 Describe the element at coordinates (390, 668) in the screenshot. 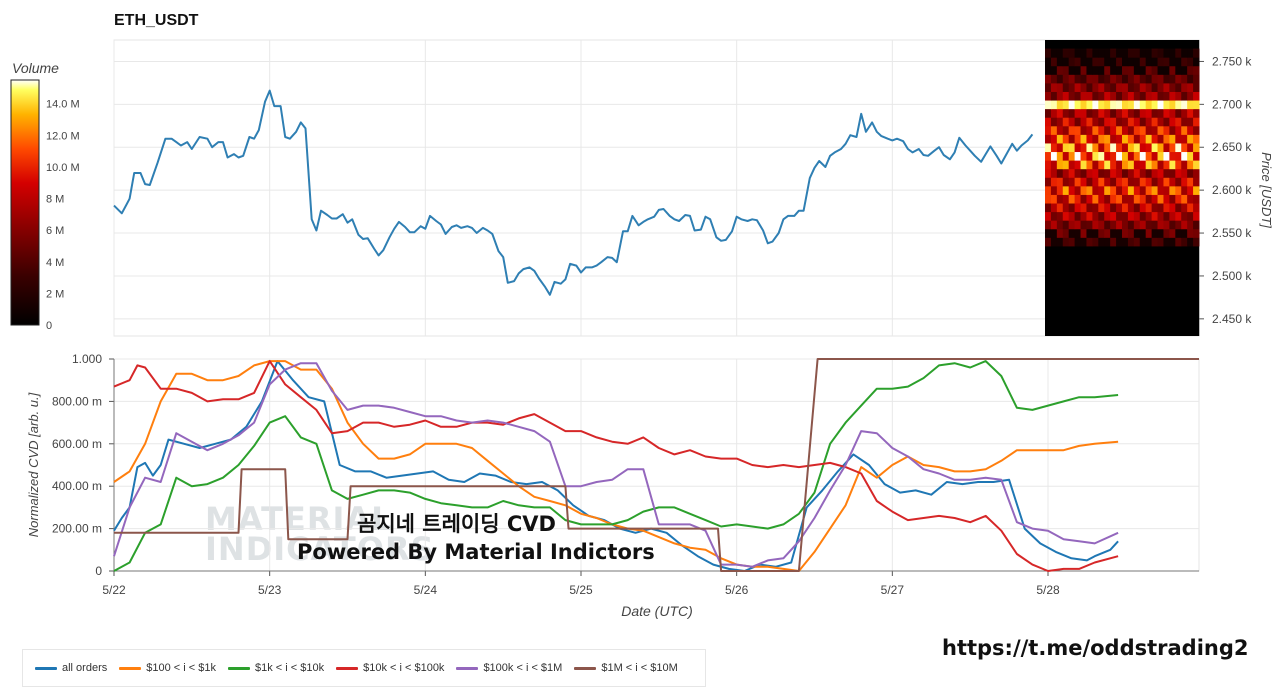

I see `legend-item: $10k < i < $100k` at that location.